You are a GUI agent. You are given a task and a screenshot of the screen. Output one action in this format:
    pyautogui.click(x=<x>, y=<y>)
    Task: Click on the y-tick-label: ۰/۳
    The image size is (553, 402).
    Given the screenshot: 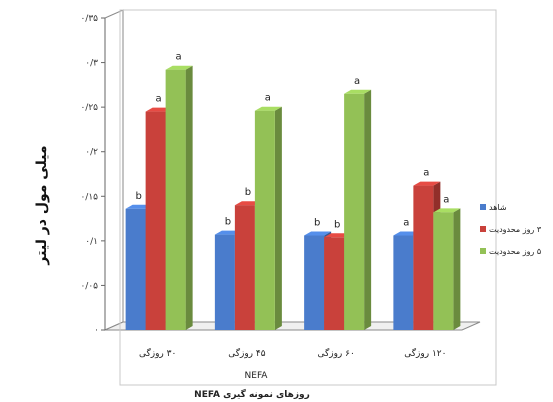 What is the action you would take?
    pyautogui.click(x=91, y=64)
    